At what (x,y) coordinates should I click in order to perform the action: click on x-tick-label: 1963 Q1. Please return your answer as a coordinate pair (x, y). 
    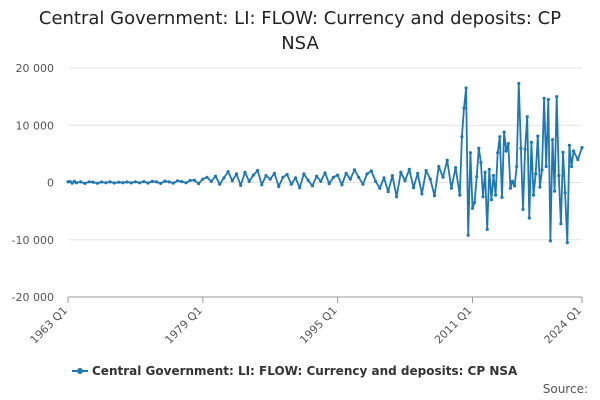
    Looking at the image, I should click on (49, 325).